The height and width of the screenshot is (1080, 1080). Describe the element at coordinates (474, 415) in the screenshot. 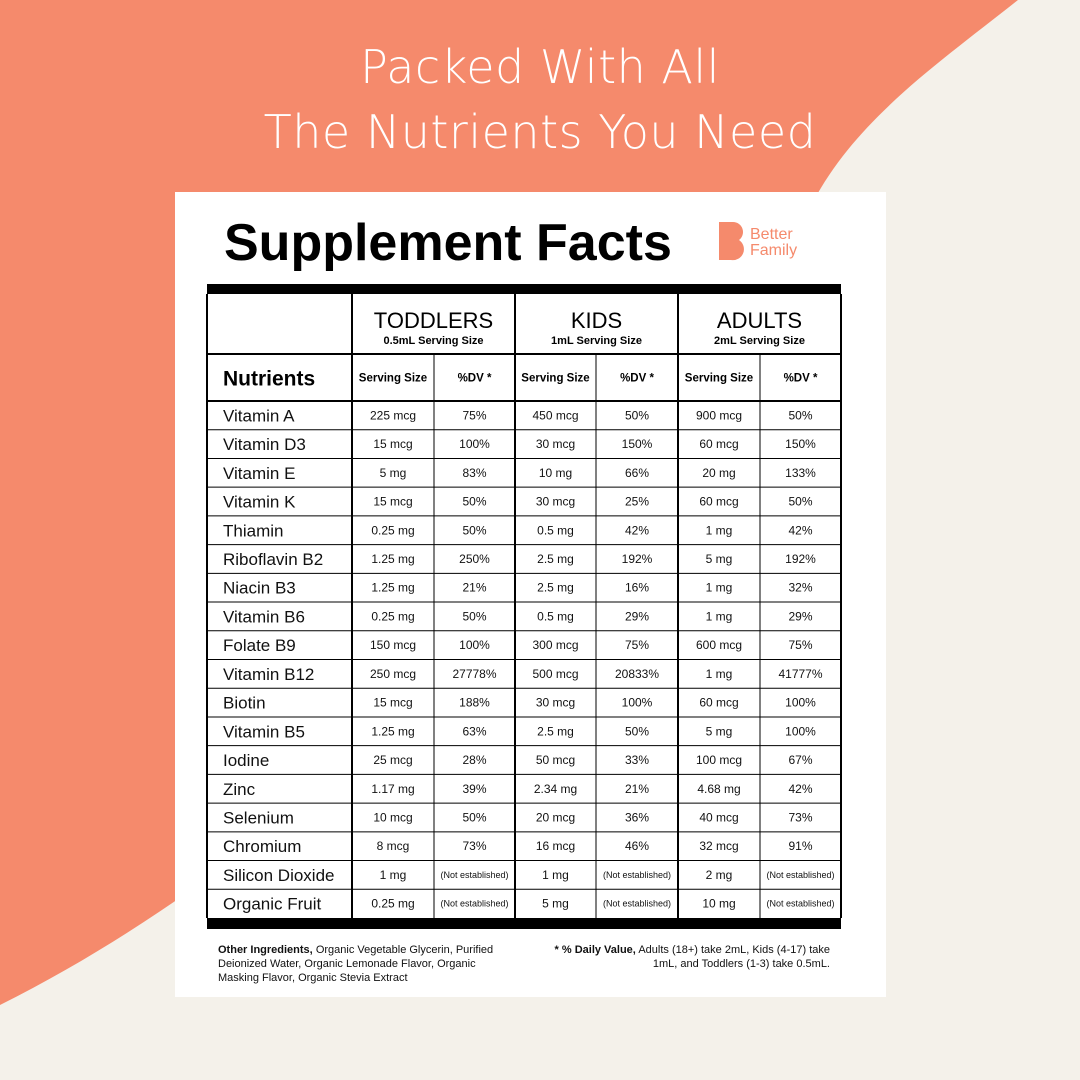

I see `cell-value: 75%` at that location.